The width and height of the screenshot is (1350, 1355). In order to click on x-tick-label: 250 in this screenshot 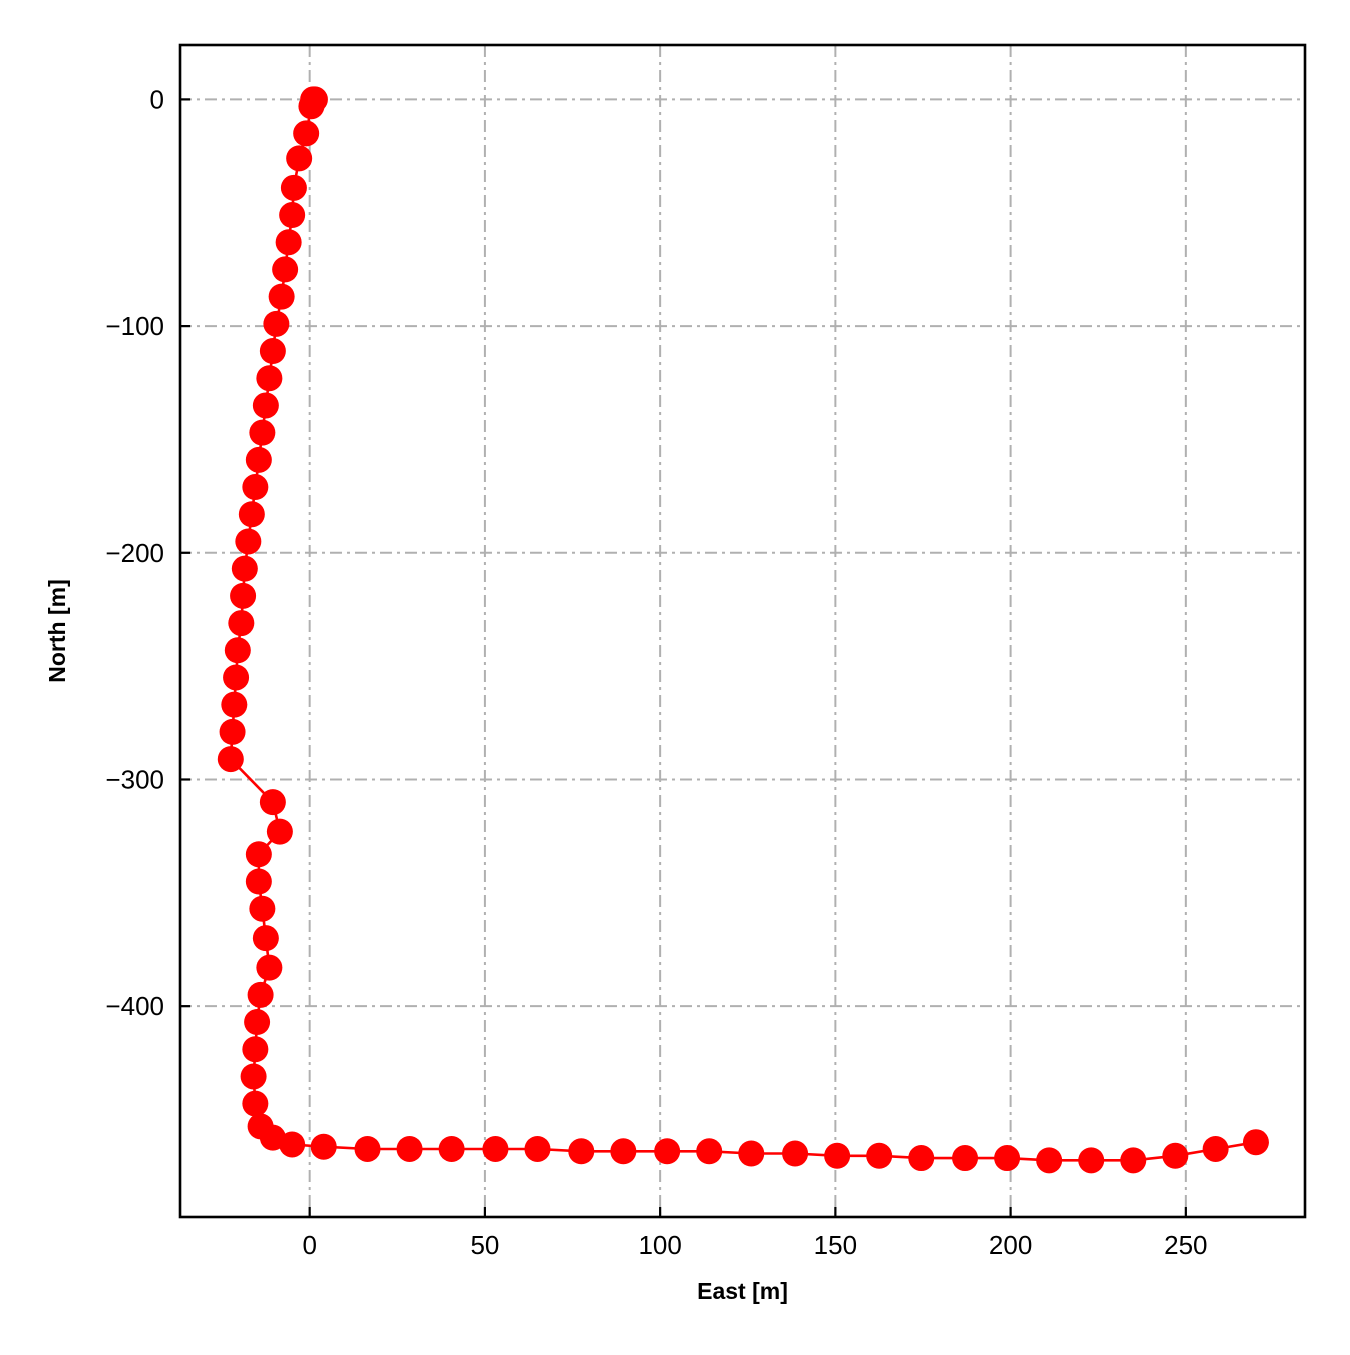, I will do `click(1185, 1245)`.